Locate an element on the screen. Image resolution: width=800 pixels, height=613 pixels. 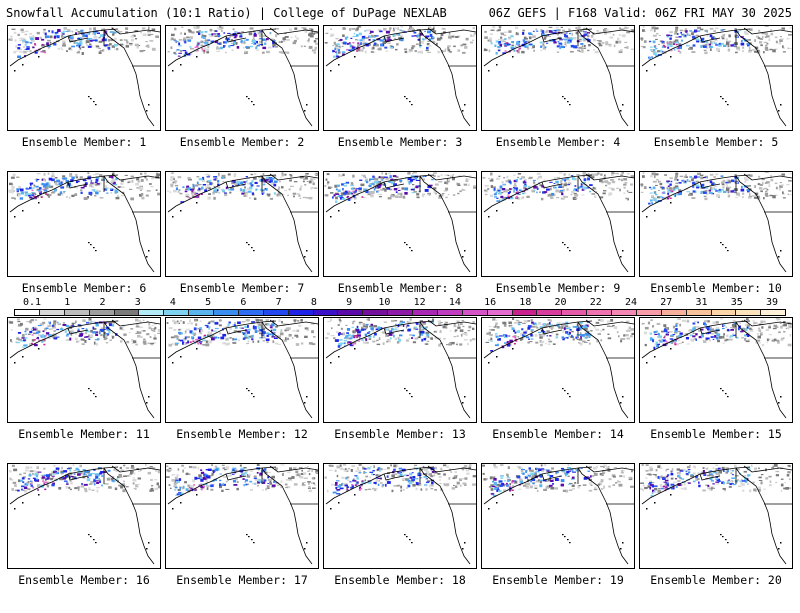
member-label: Ensemble Member: 5 is located at coordinates (716, 142).